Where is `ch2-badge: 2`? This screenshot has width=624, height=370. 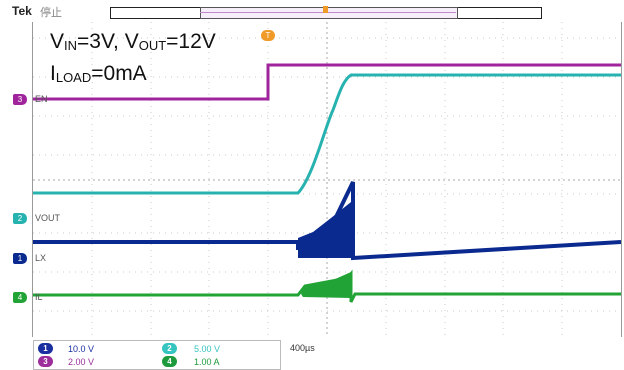
ch2-badge: 2 is located at coordinates (169, 348).